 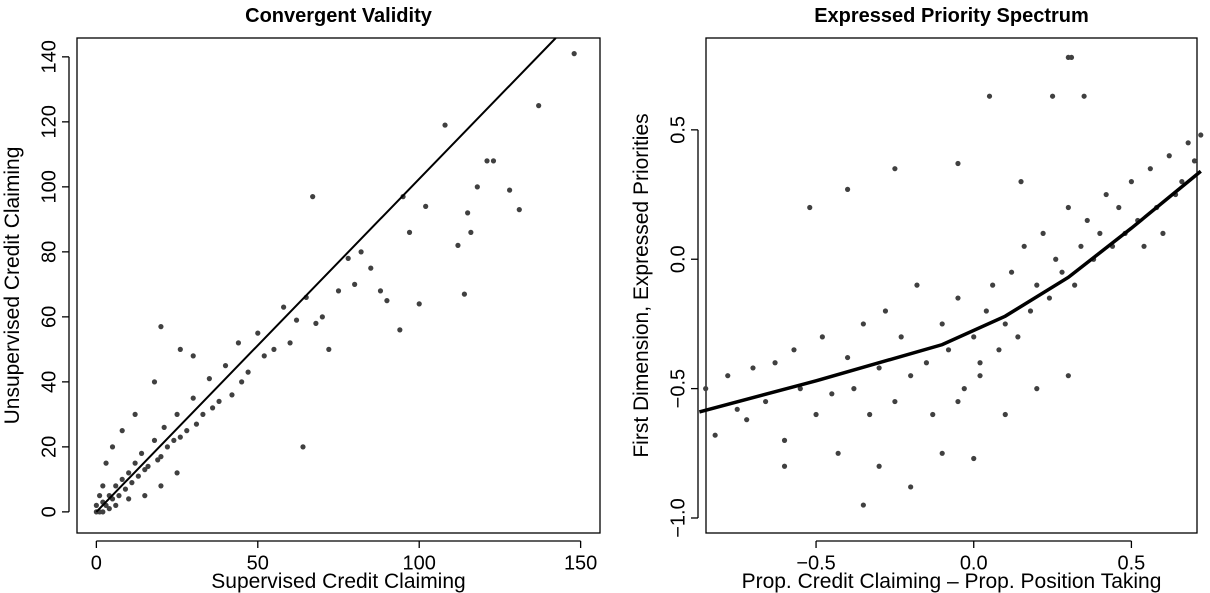 I want to click on y-axis-title: First Dimension, Expressed Priorities, so click(x=641, y=285).